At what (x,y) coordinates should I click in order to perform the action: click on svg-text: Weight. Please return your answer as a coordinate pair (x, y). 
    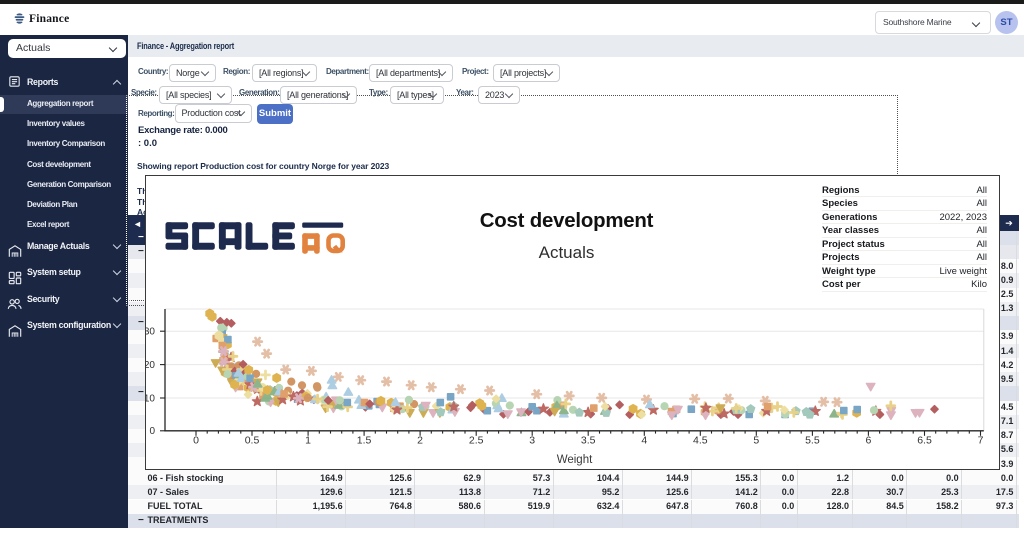
    Looking at the image, I should click on (575, 460).